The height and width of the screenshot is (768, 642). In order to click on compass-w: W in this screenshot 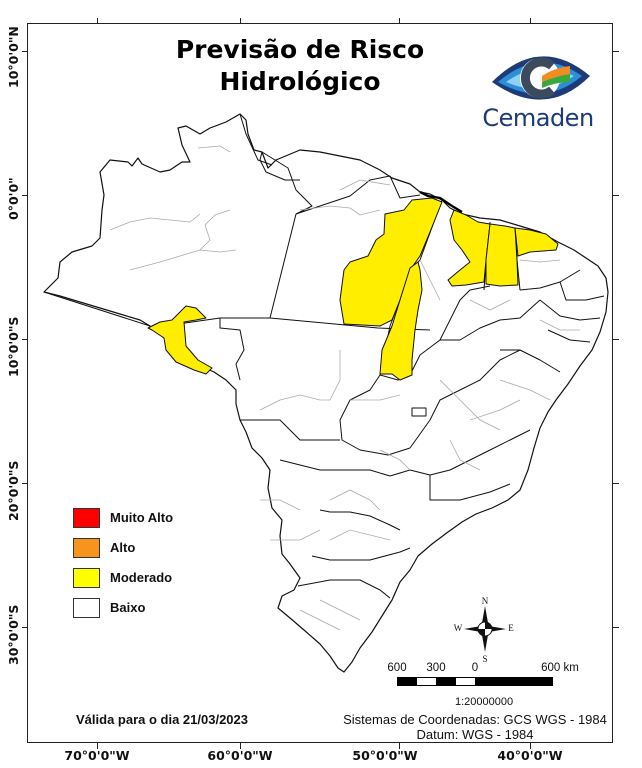, I will do `click(458, 628)`.